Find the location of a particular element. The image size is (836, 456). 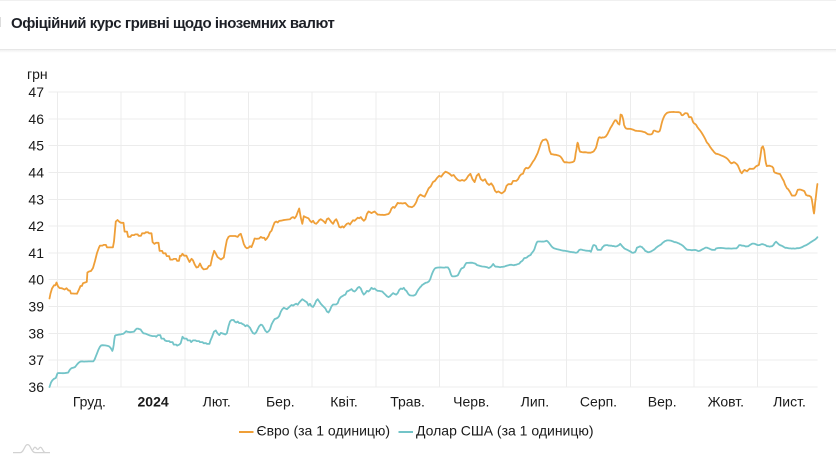

svg-text: Квіт. is located at coordinates (343, 402).